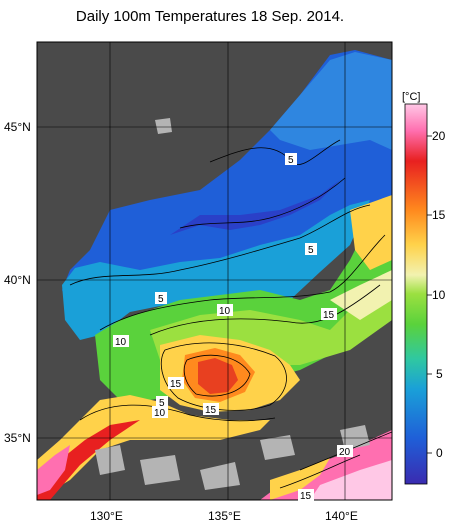 This screenshot has width=450, height=530. Describe the element at coordinates (371, 232) in the screenshot. I see `sea-east-warm-streak` at that location.